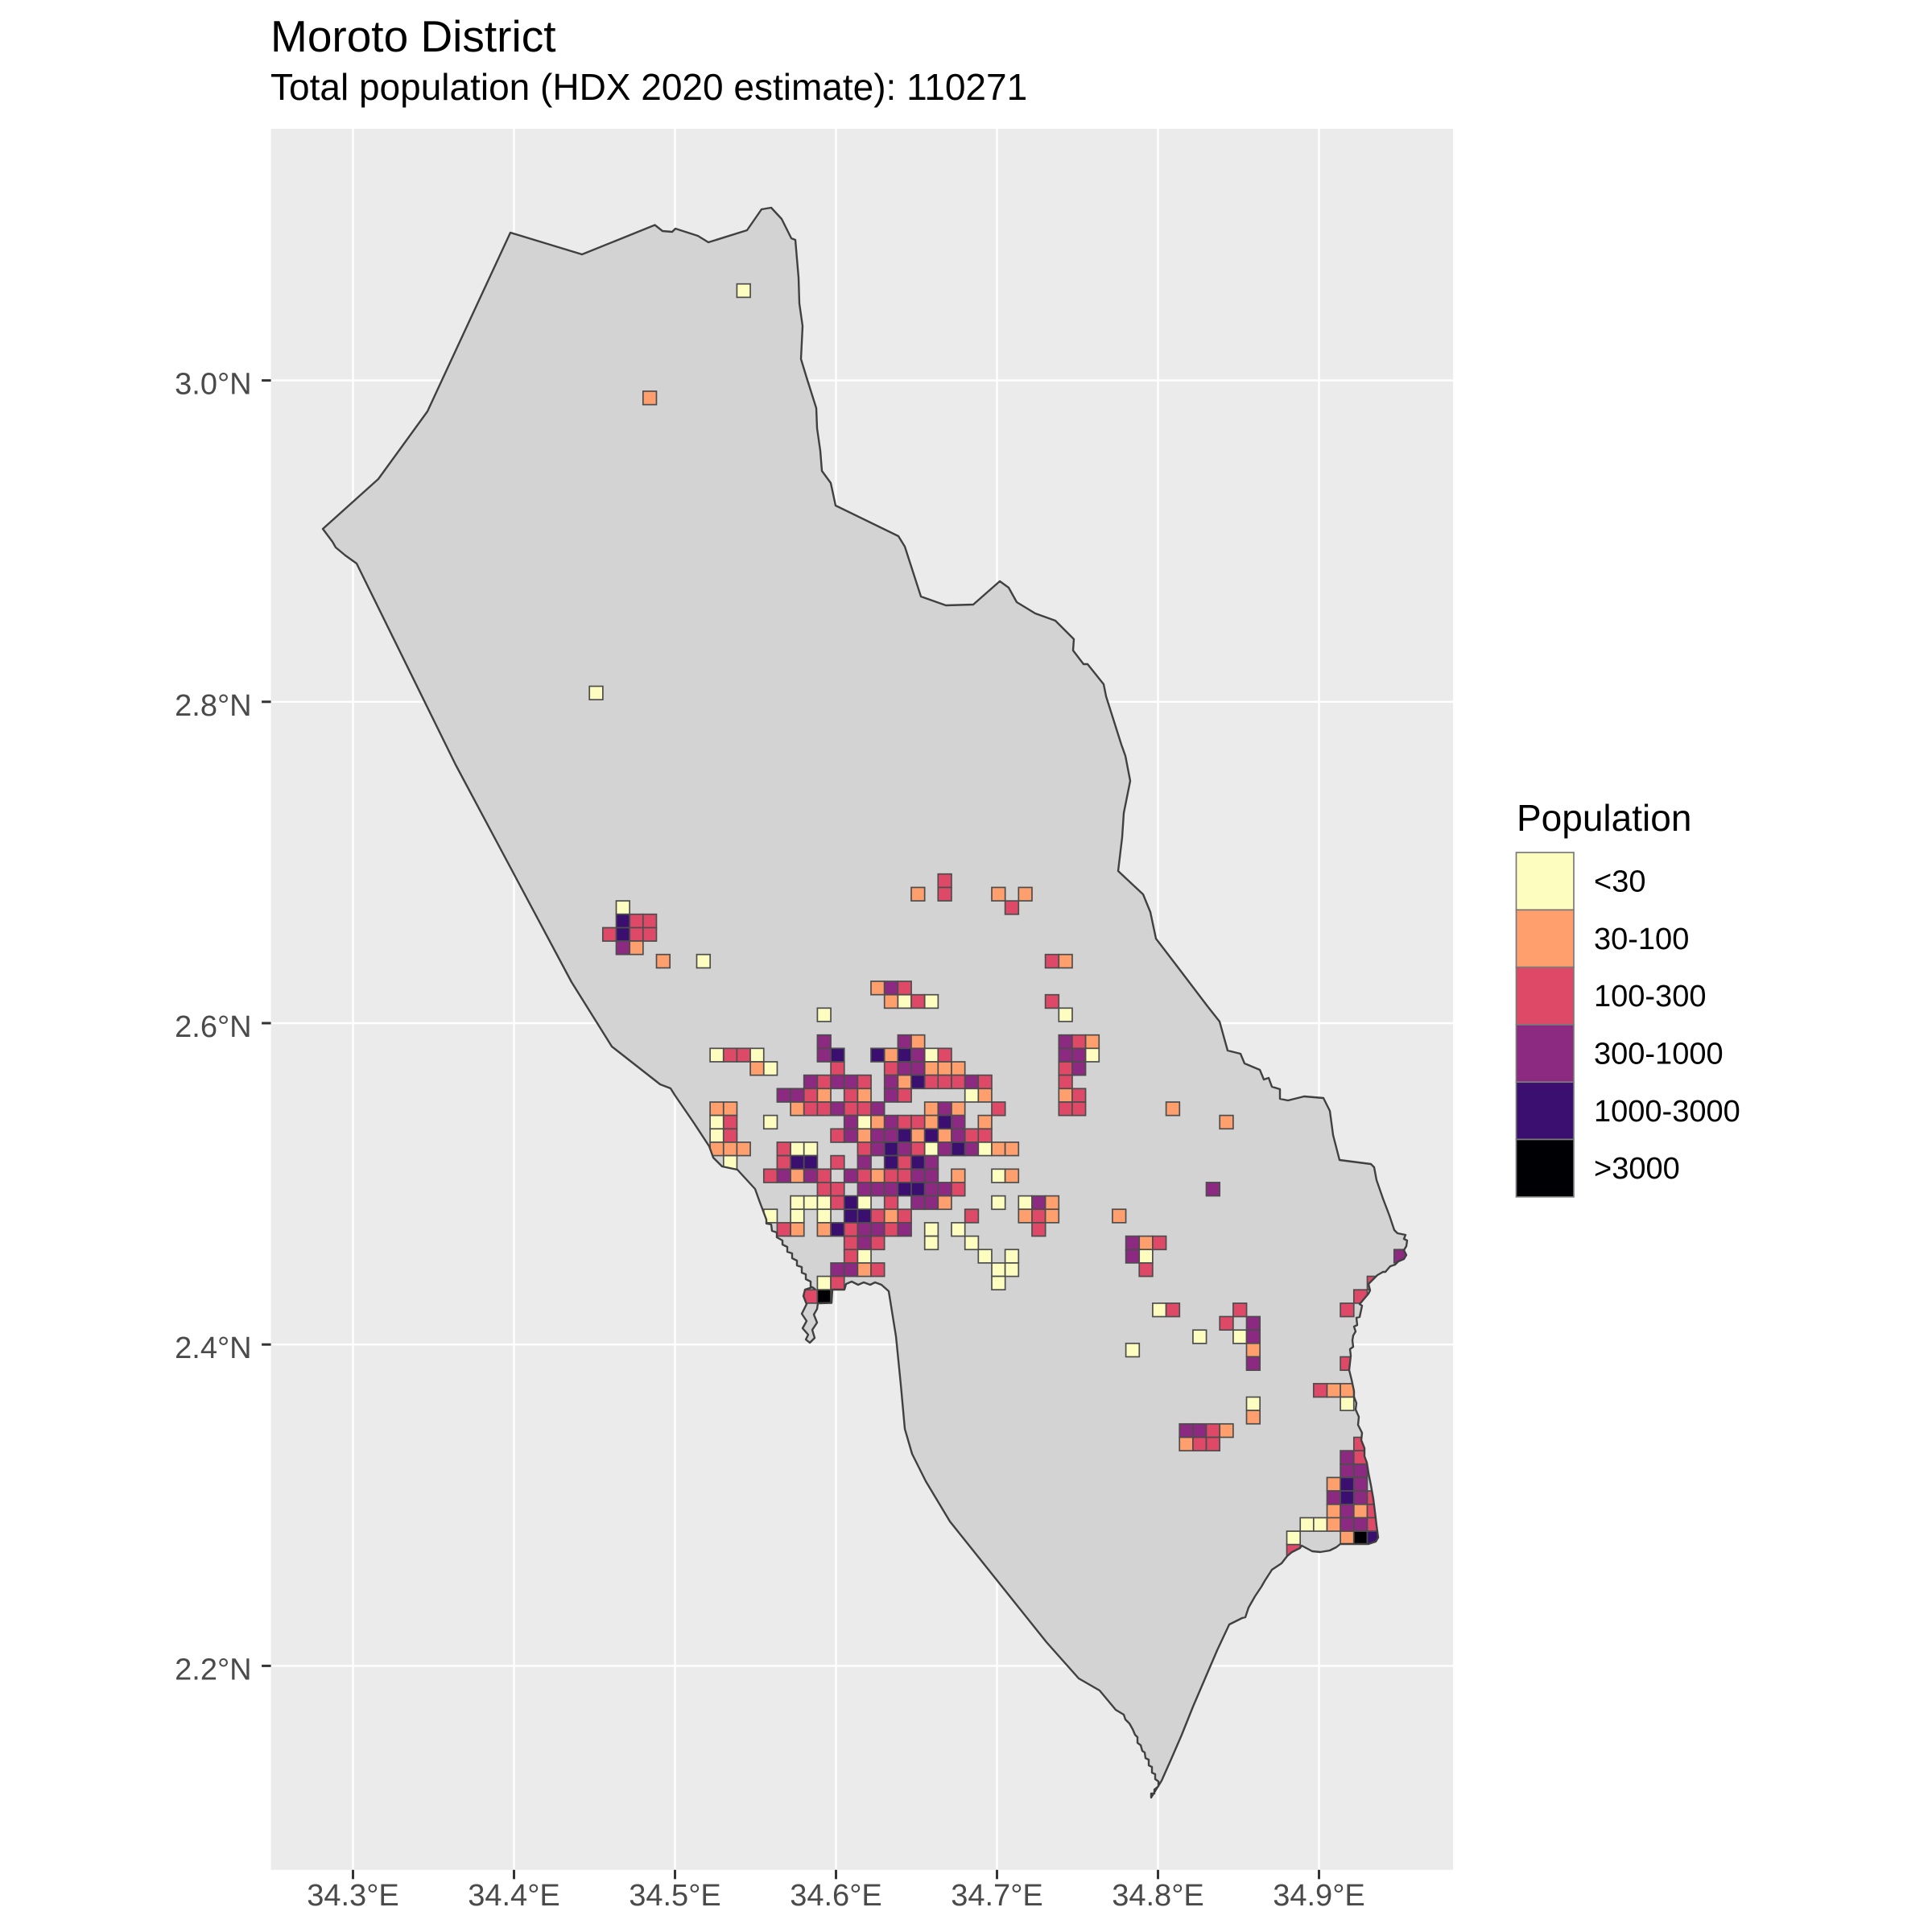 The image size is (1932, 1932). I want to click on svg-text: 34.8°E, so click(1158, 1896).